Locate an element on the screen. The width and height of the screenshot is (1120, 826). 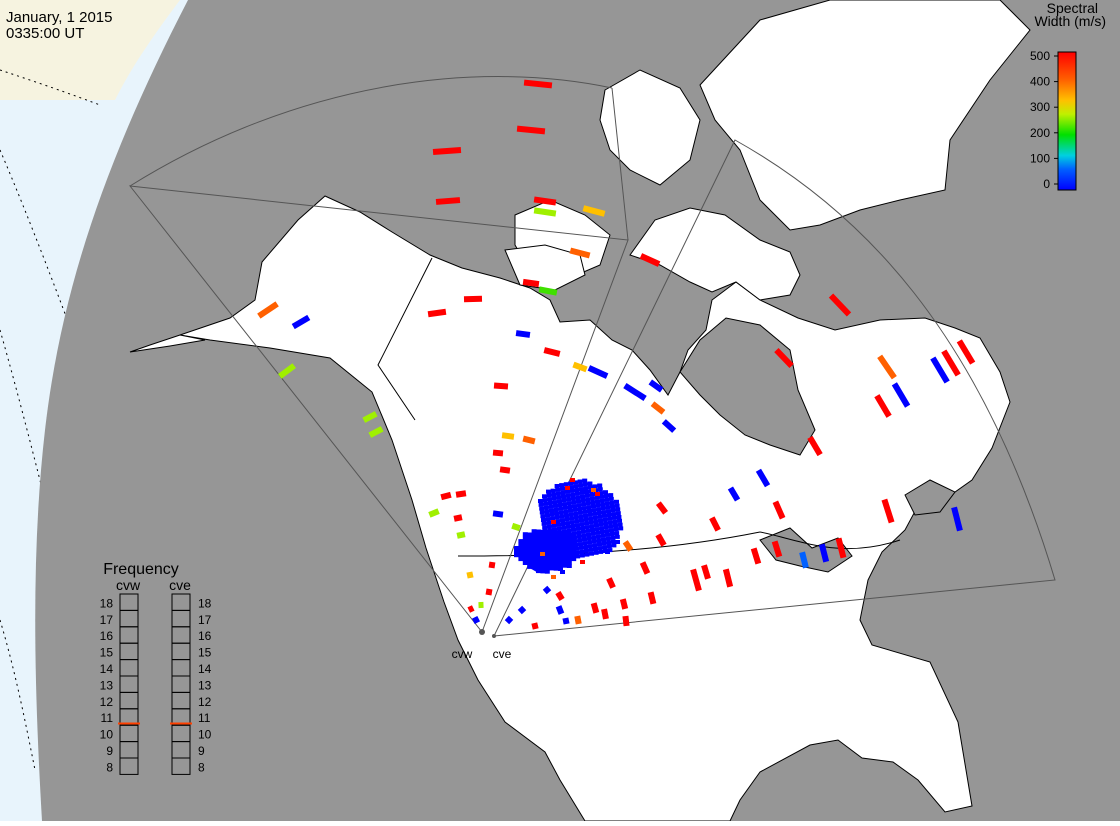
frequency-column-label-cve: cve is located at coordinates (180, 585).